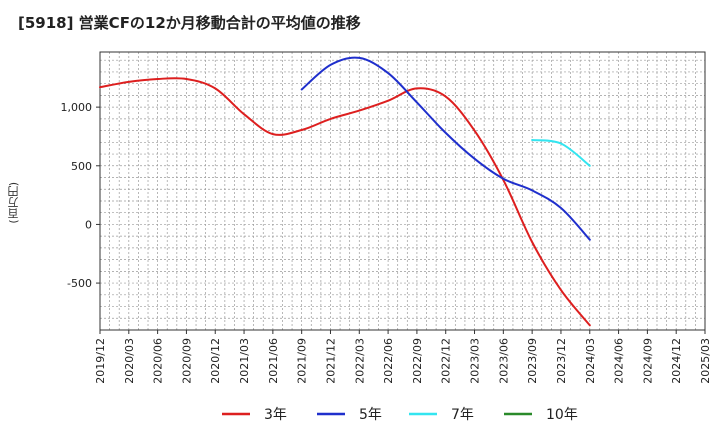  Describe the element at coordinates (244, 361) in the screenshot. I see `x-tick-label: 2021/03` at that location.